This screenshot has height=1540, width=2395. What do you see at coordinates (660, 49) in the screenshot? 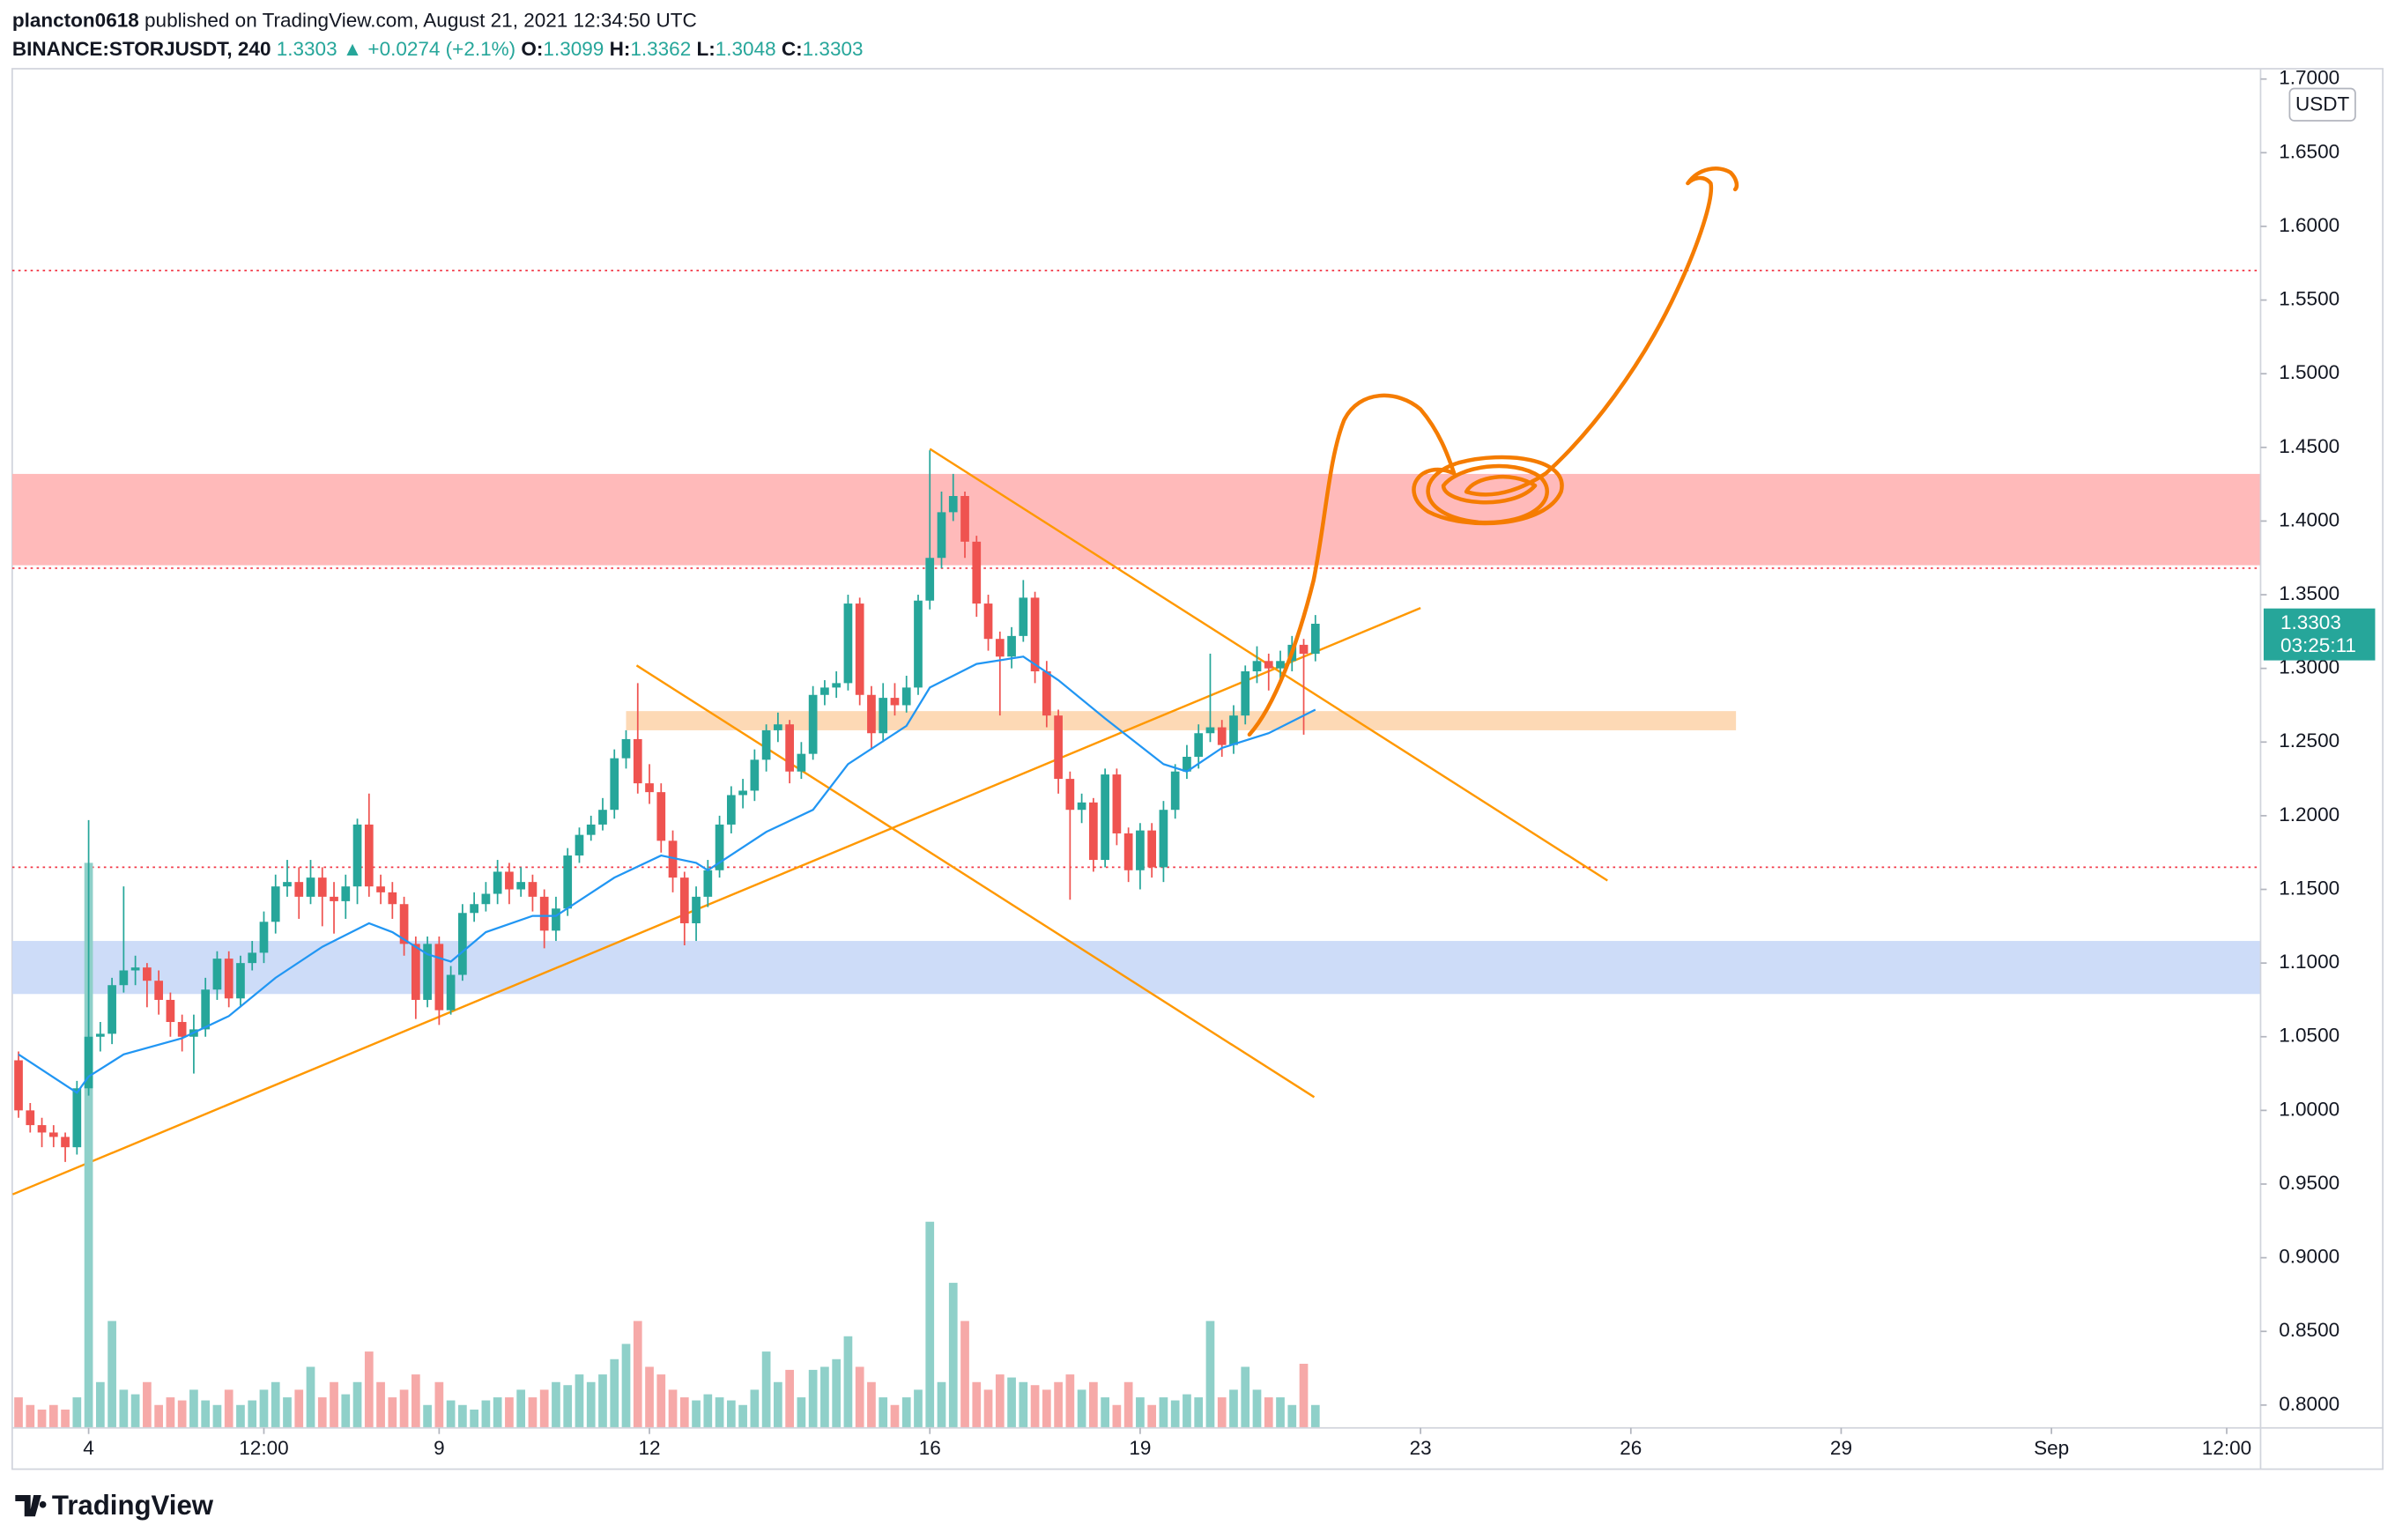
I see `ohlc-value: 1.3362` at bounding box center [660, 49].